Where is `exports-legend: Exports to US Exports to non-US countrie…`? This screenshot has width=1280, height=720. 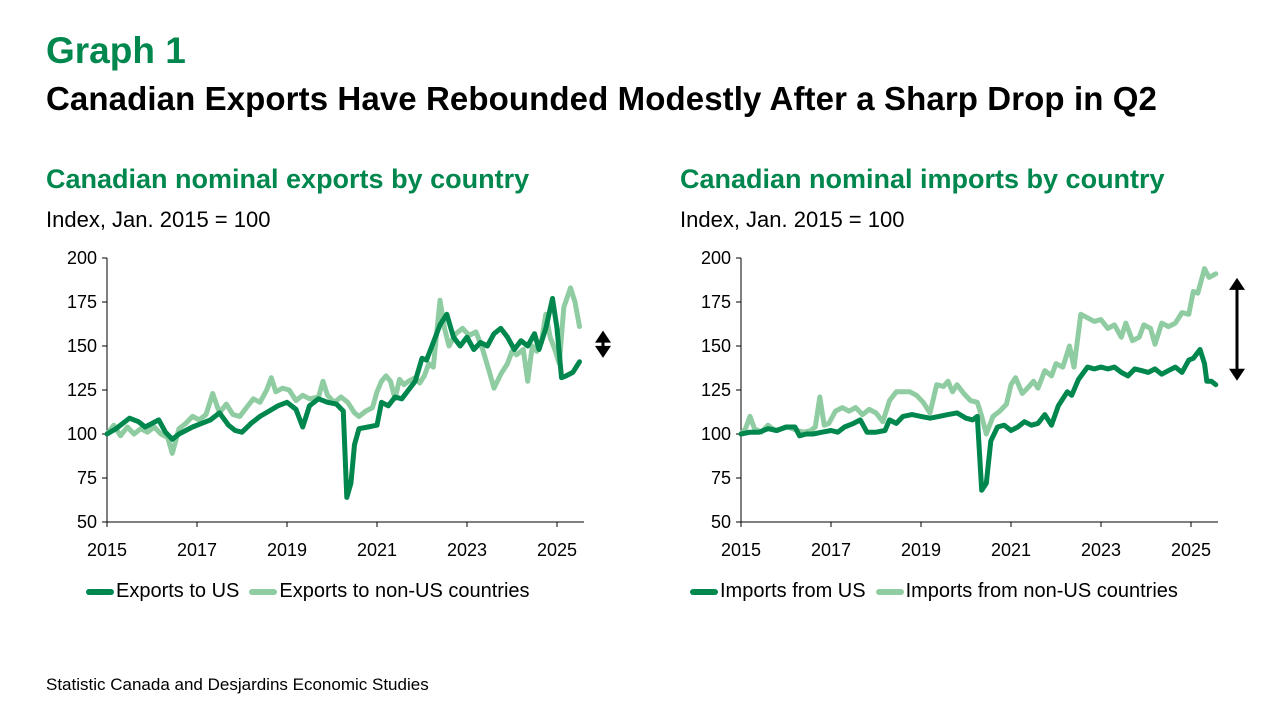 exports-legend: Exports to US Exports to non-US countrie… is located at coordinates (313, 591).